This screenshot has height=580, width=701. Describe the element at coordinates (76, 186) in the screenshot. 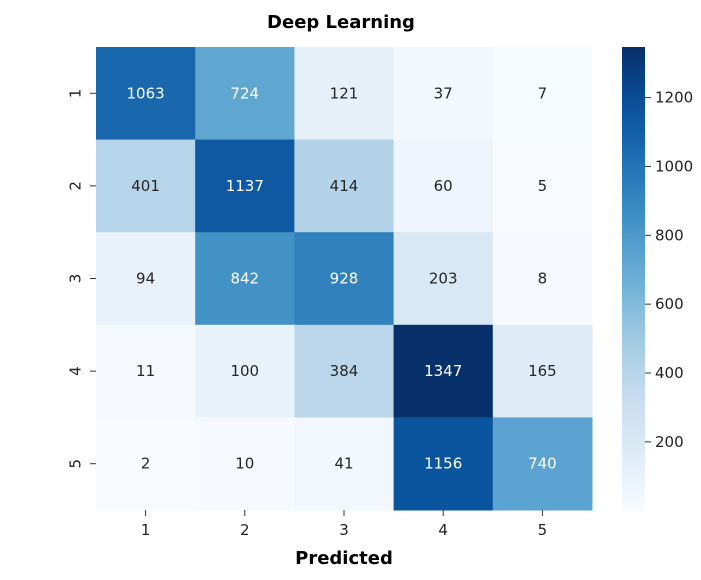

I see `y-tick-label-2: 2` at that location.